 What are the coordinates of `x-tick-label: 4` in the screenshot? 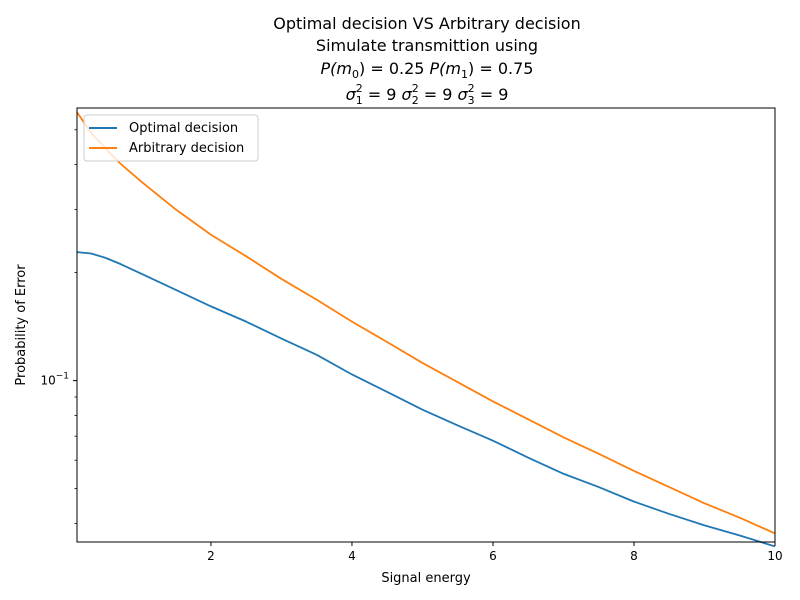 It's located at (352, 556).